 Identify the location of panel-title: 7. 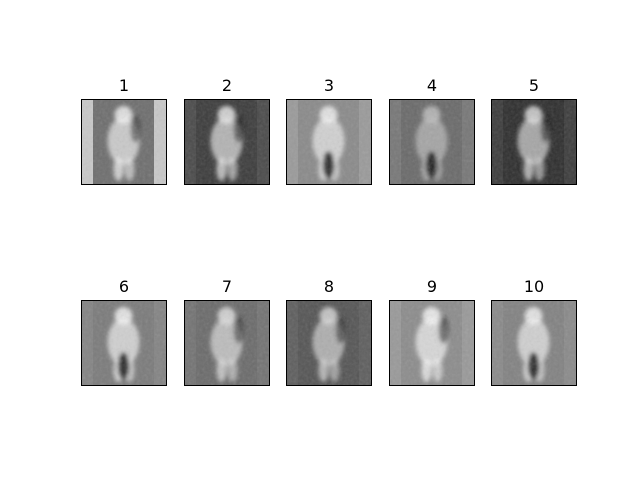
(227, 286).